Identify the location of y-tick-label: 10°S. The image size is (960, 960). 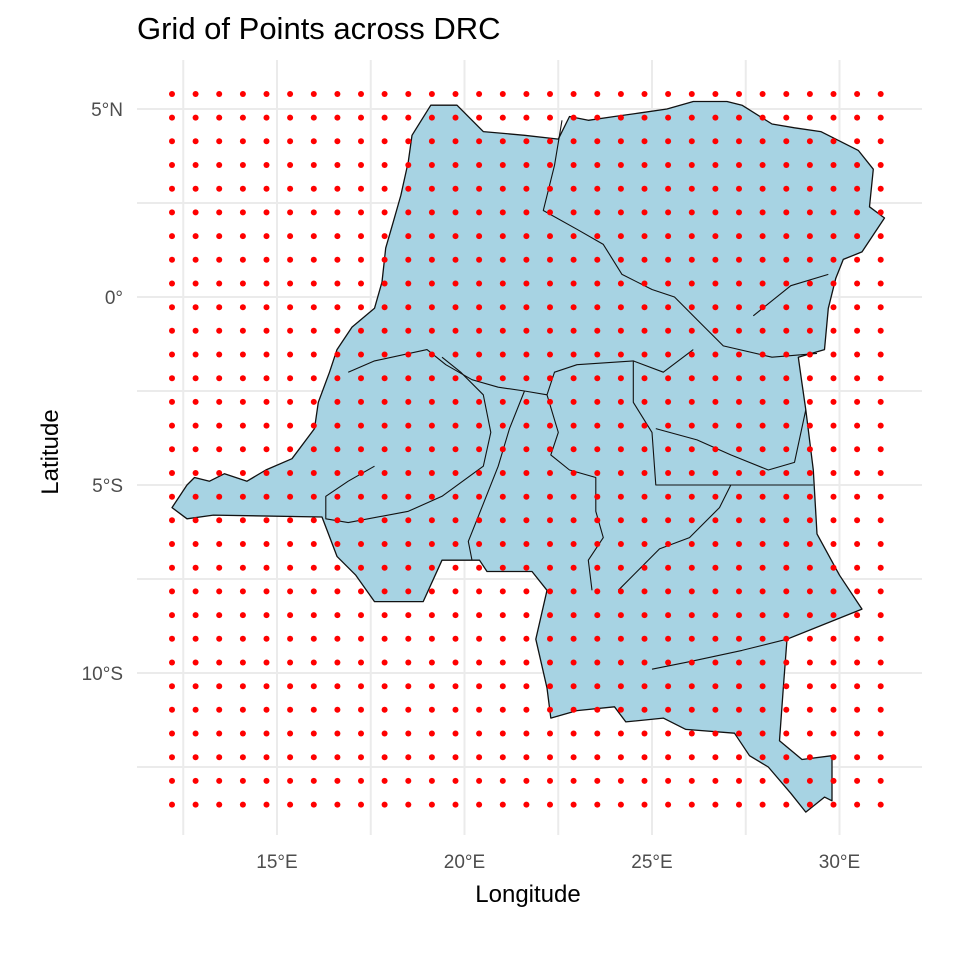
(102, 674).